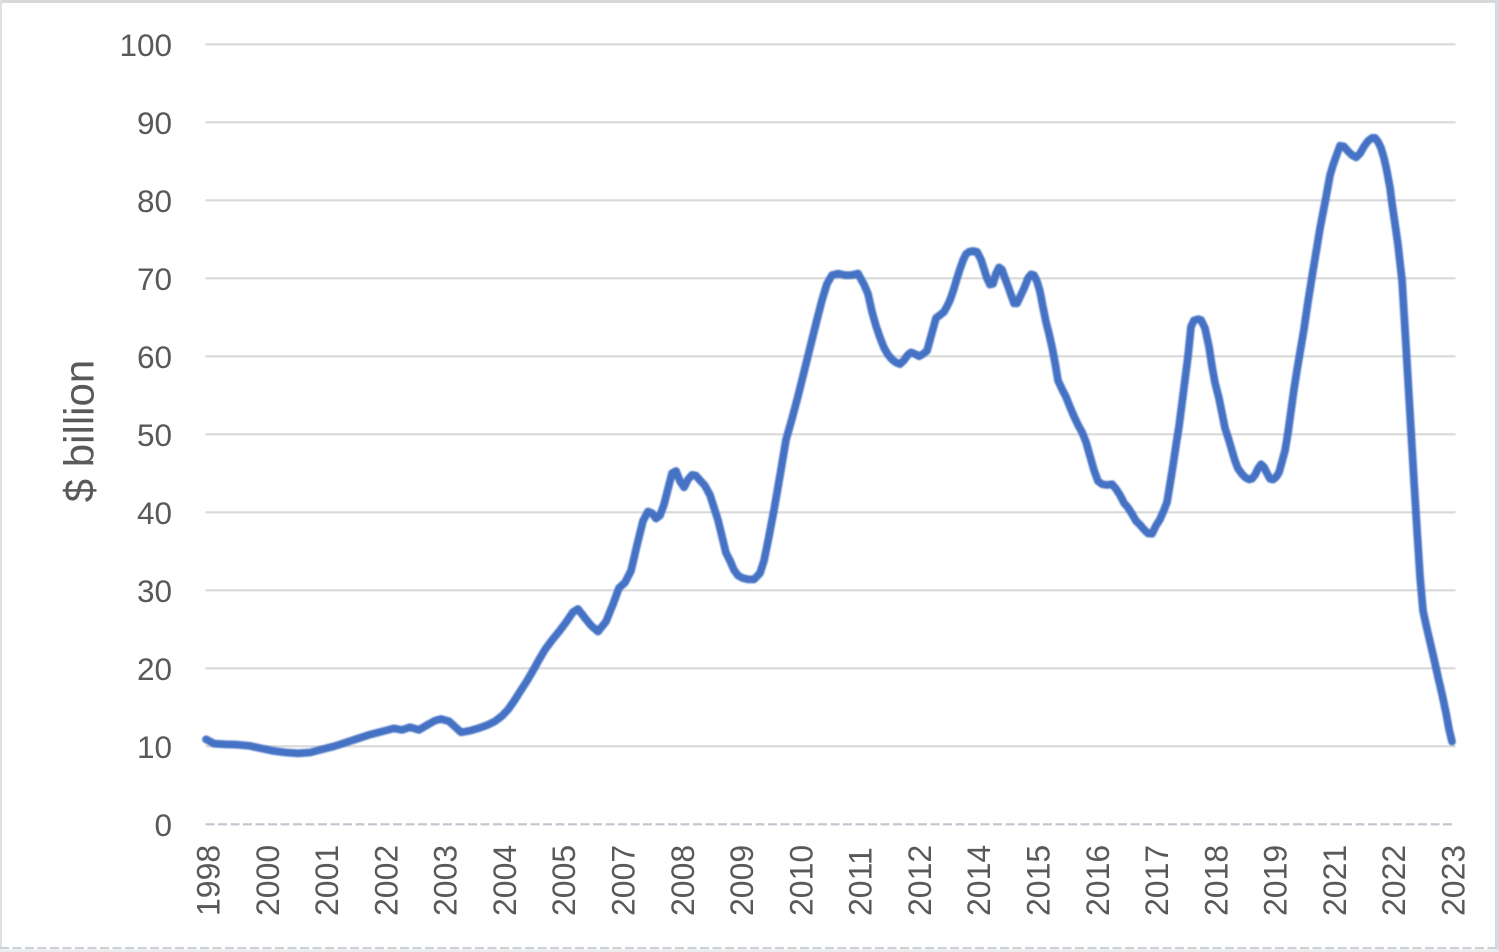 This screenshot has height=952, width=1499. Describe the element at coordinates (154, 201) in the screenshot. I see `svg-text: 80` at that location.